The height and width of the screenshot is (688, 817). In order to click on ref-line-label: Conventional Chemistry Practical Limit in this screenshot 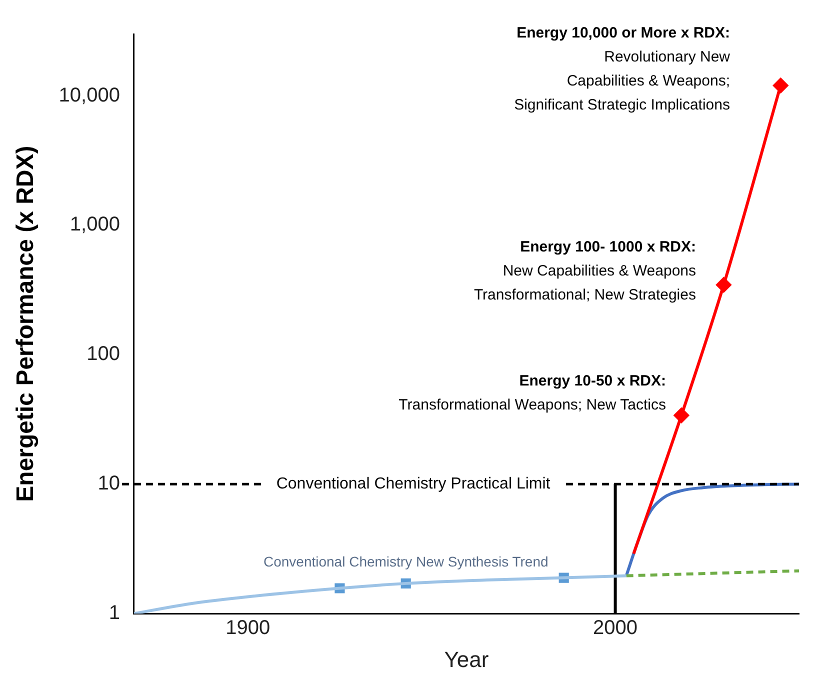, I will do `click(413, 484)`.